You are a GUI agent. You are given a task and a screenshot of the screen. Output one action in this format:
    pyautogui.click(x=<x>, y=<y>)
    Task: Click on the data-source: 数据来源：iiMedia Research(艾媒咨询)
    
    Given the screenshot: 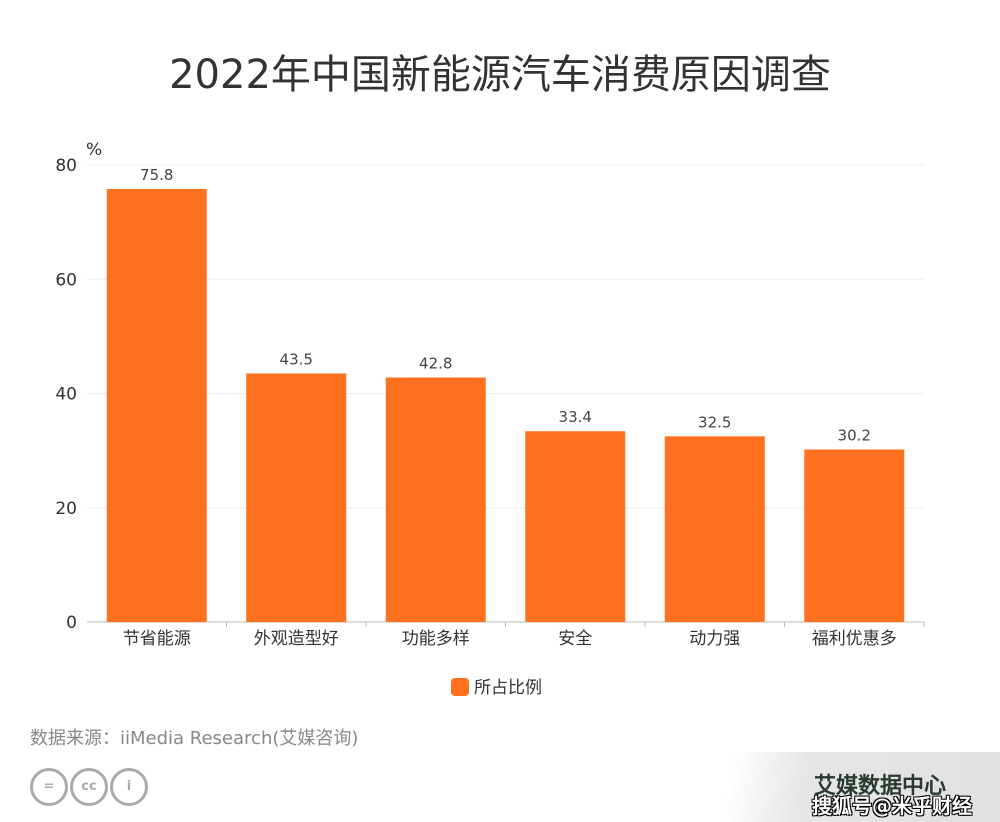 What is the action you would take?
    pyautogui.click(x=194, y=738)
    